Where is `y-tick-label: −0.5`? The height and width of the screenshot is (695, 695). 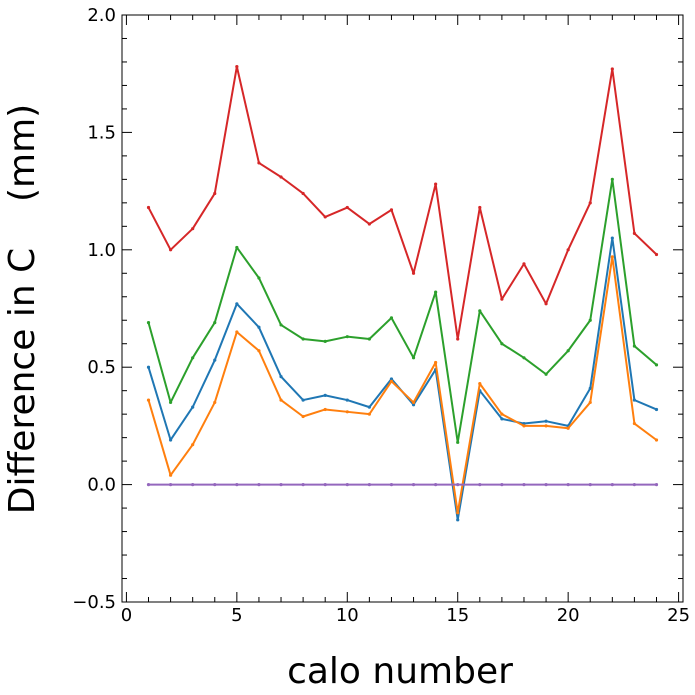
y-tick-label: −0.5 is located at coordinates (94, 602).